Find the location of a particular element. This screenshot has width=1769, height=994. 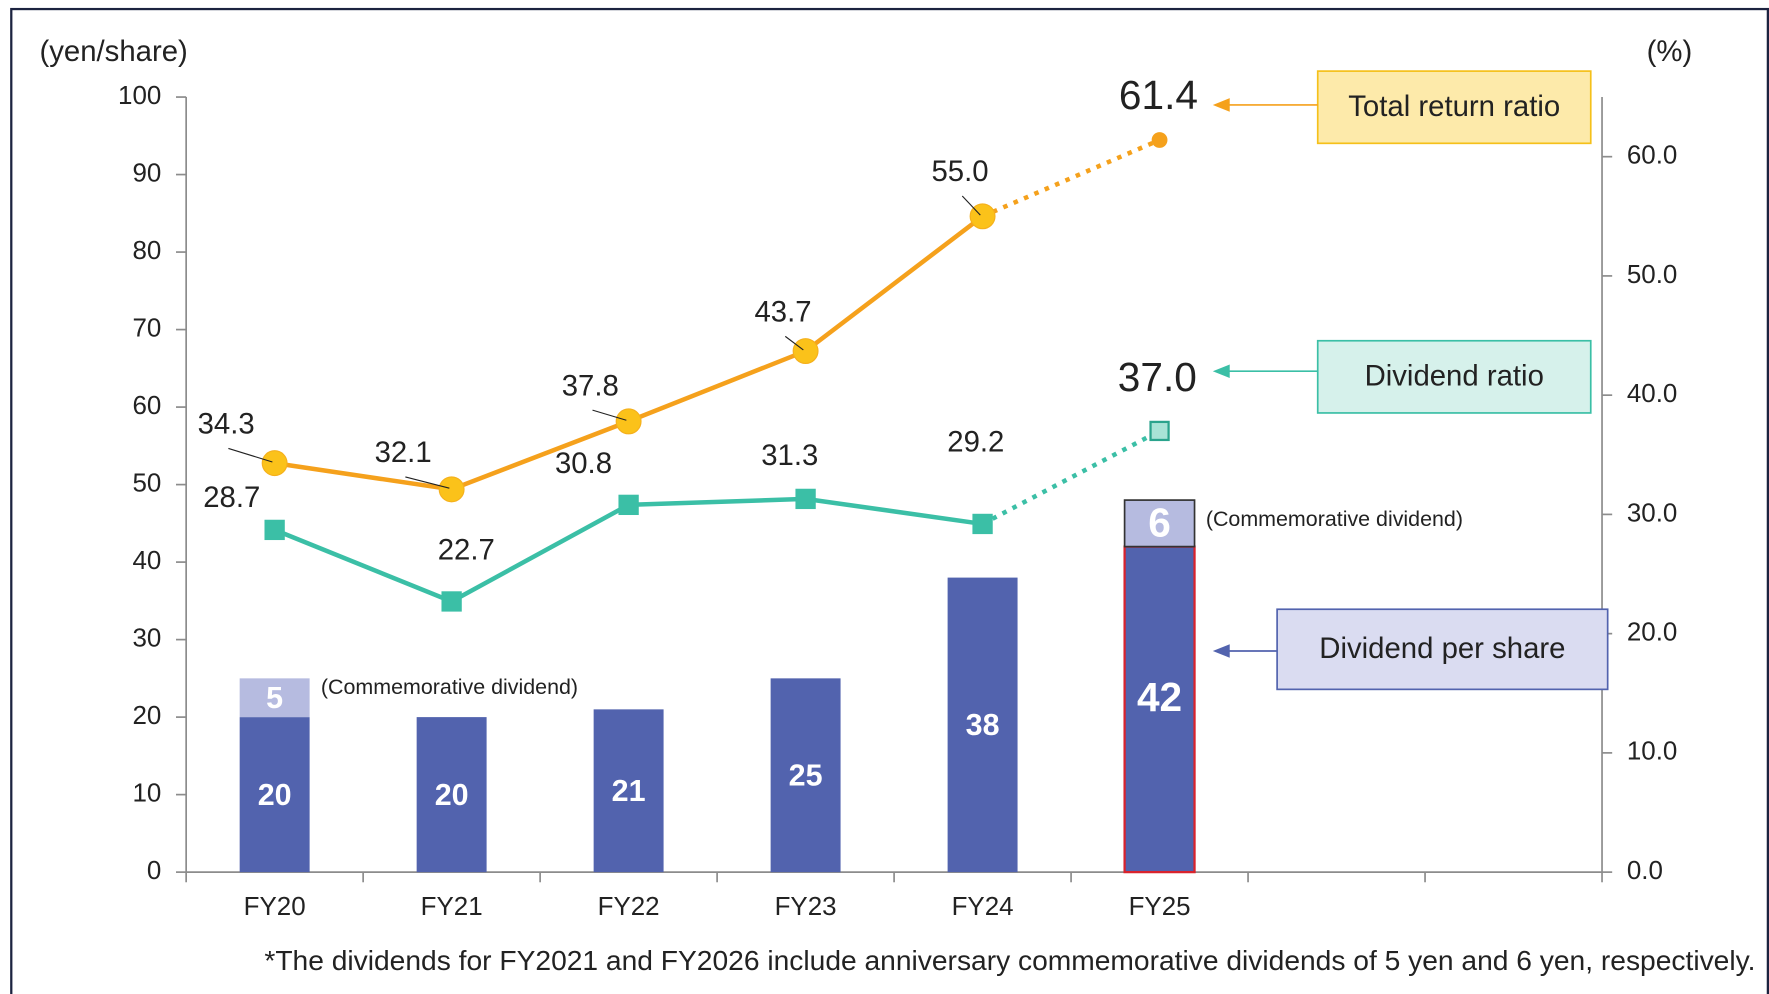

y2-tick-label: 60.0 is located at coordinates (1652, 156).